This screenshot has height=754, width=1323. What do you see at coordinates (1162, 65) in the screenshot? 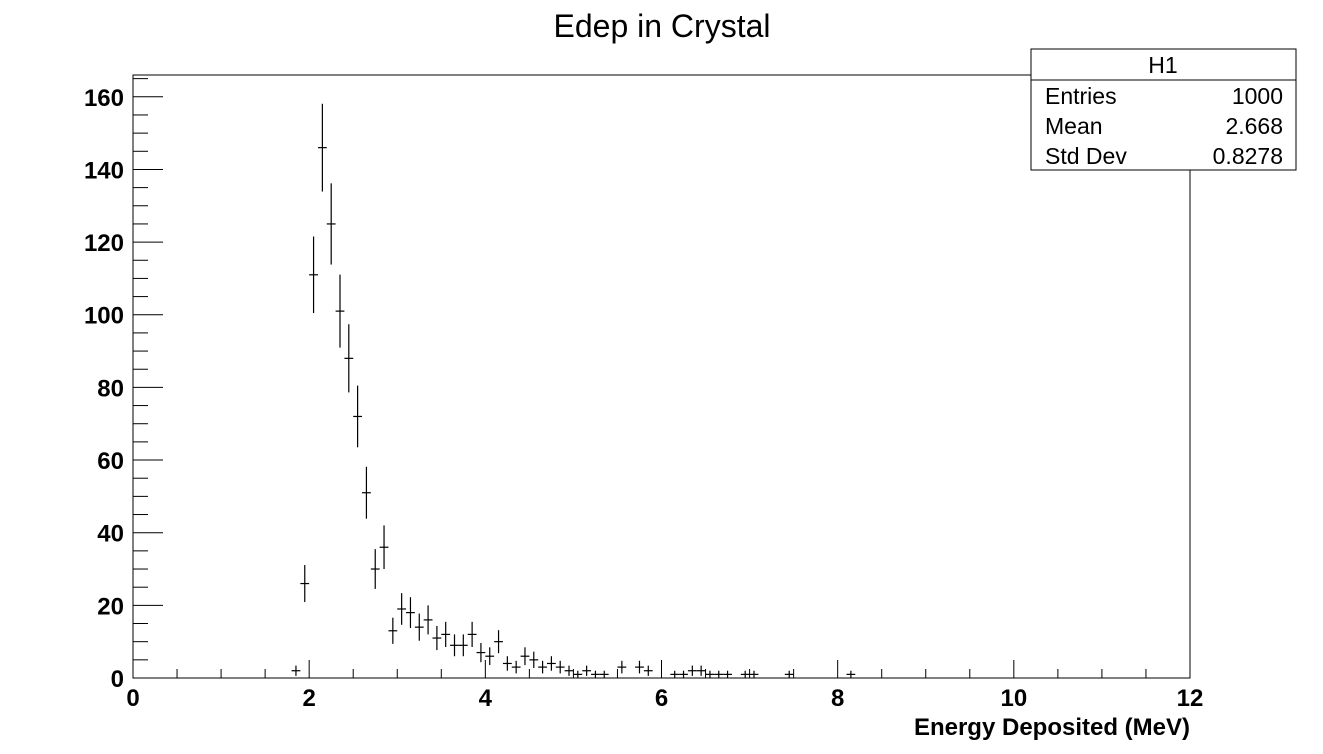
I see `stats-box-title: H1` at bounding box center [1162, 65].